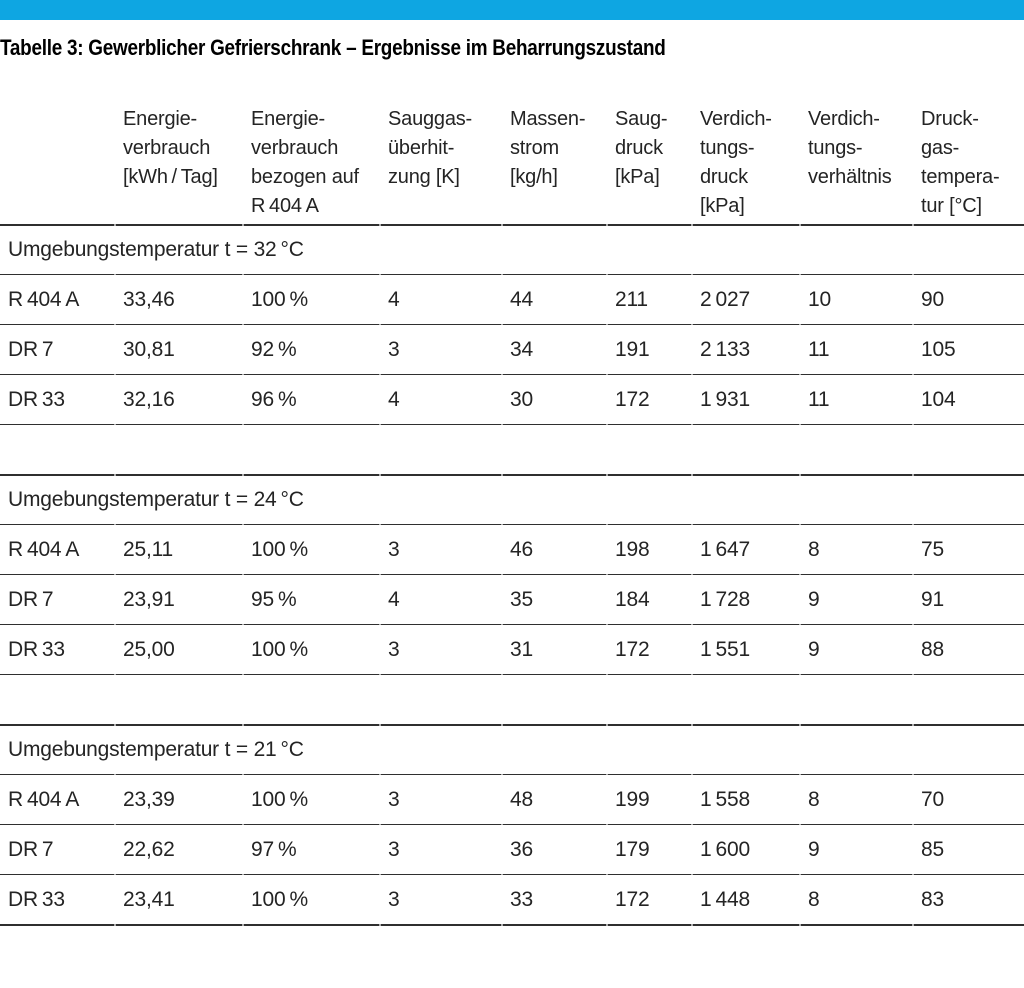 The height and width of the screenshot is (988, 1024). What do you see at coordinates (932, 649) in the screenshot?
I see `data-cell: 88` at bounding box center [932, 649].